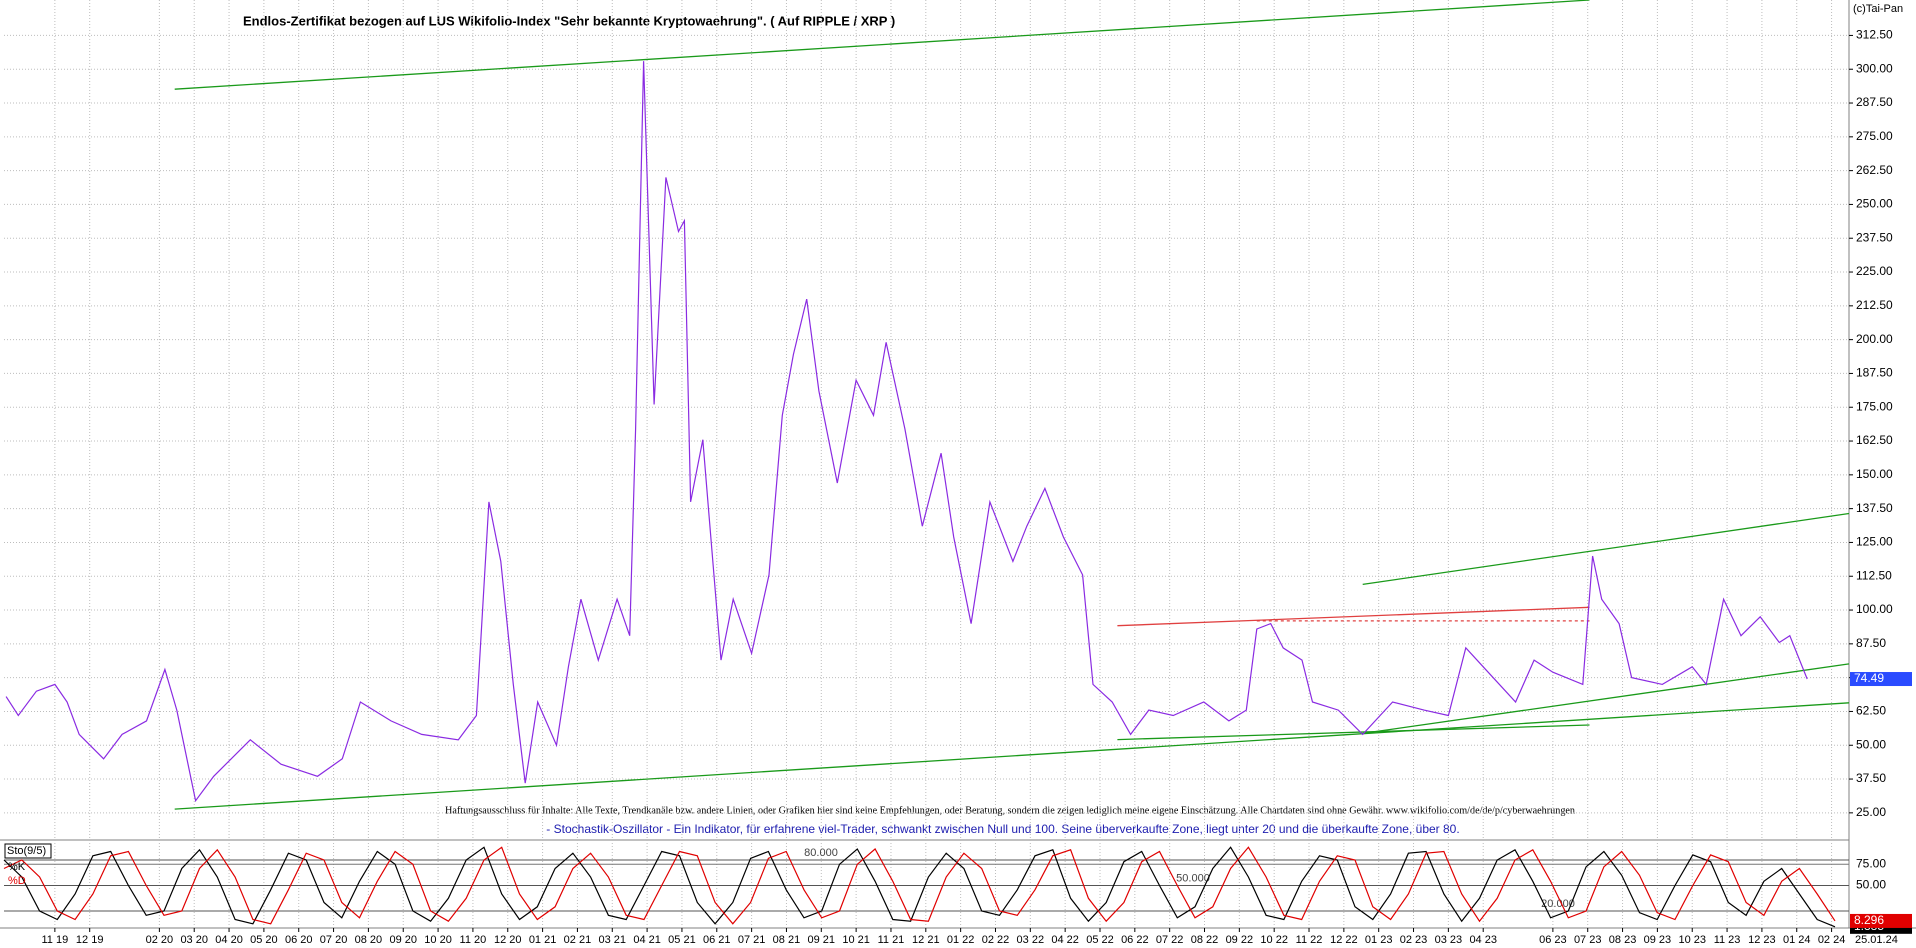  I want to click on x-tick-label: 05 20, so click(264, 940).